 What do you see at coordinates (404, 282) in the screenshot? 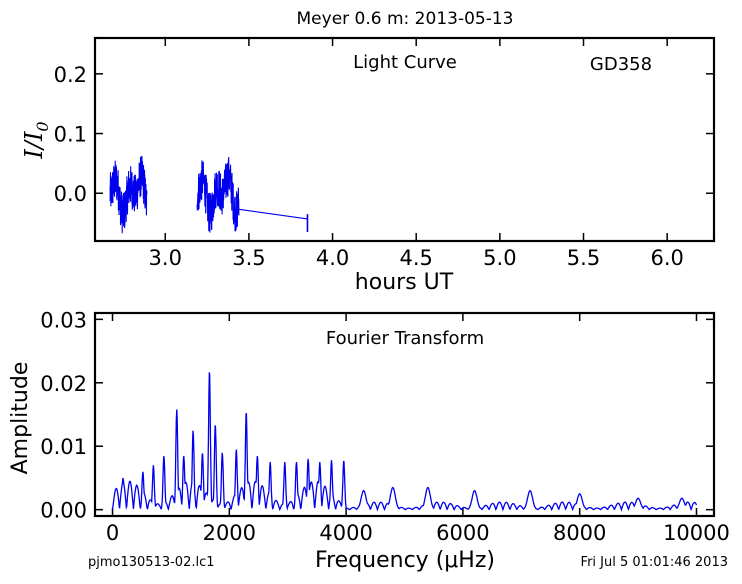
I see `light-curve-xlabel: hours UT` at bounding box center [404, 282].